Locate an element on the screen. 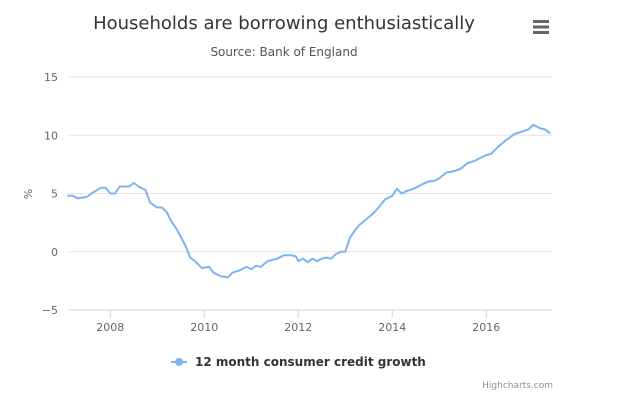  x-tick-label: 2012 is located at coordinates (298, 327).